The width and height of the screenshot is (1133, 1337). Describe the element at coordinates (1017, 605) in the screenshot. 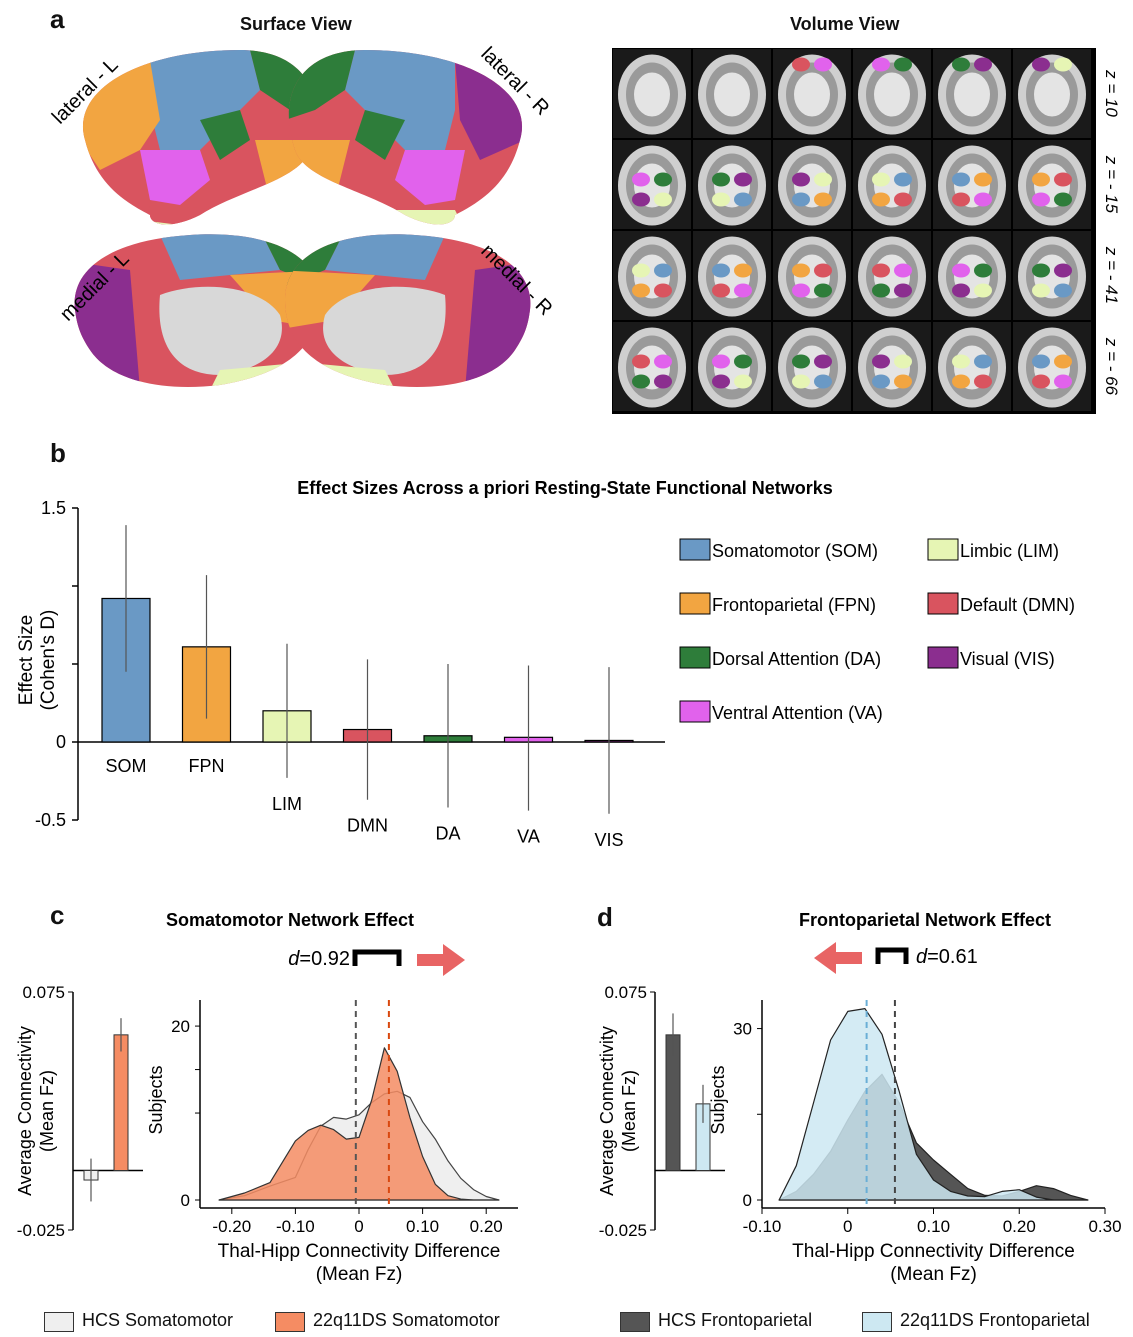

I see `legend-label: Default (DMN)` at that location.